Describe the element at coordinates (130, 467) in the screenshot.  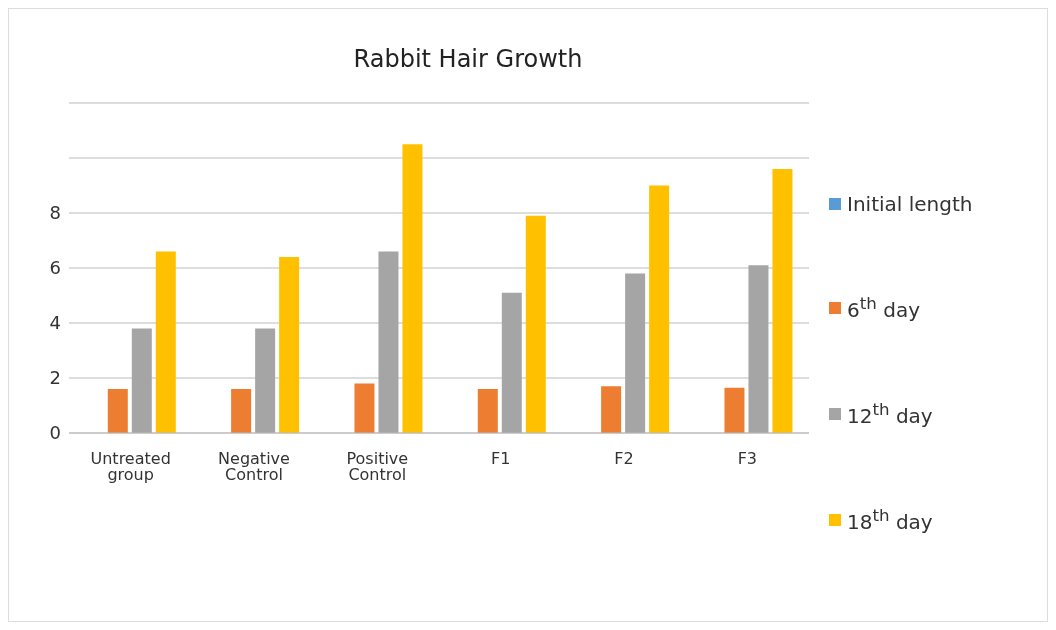
I see `x-tick-label: Untreated group` at that location.